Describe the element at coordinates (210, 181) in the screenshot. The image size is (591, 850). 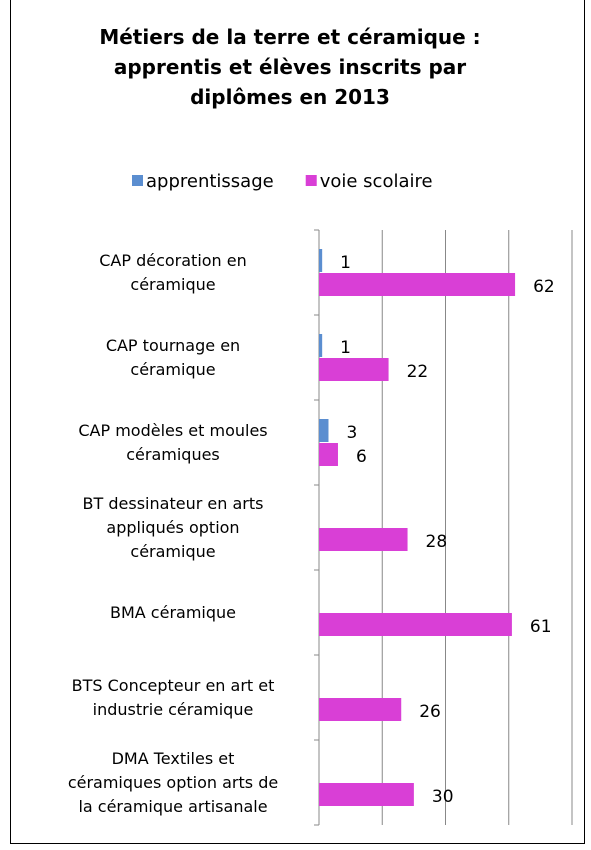
I see `legend-label: apprentissage` at that location.